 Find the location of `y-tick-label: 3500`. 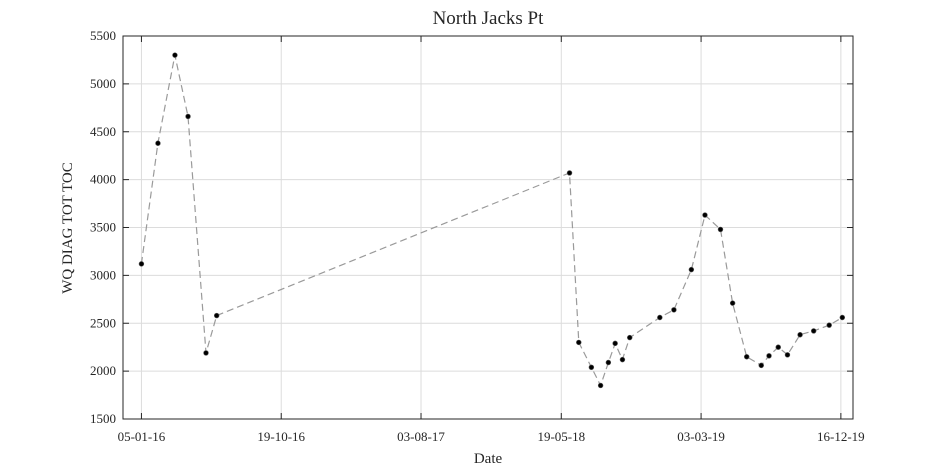

y-tick-label: 3500 is located at coordinates (103, 227).